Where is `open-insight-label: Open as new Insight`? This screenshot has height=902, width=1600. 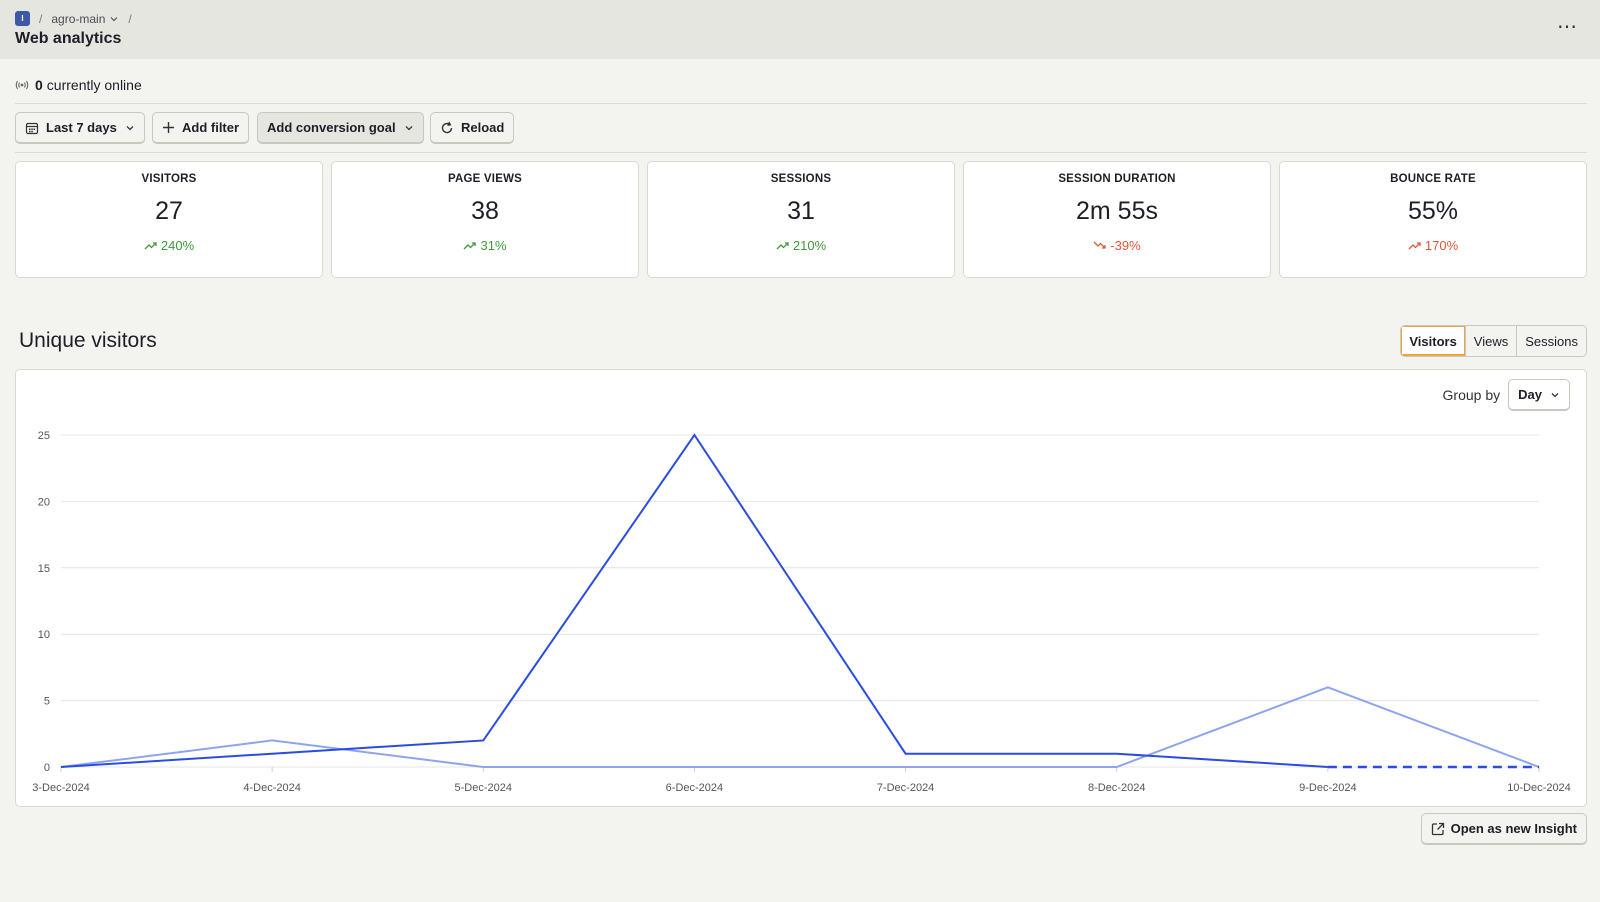
open-insight-label: Open as new Insight is located at coordinates (1513, 828).